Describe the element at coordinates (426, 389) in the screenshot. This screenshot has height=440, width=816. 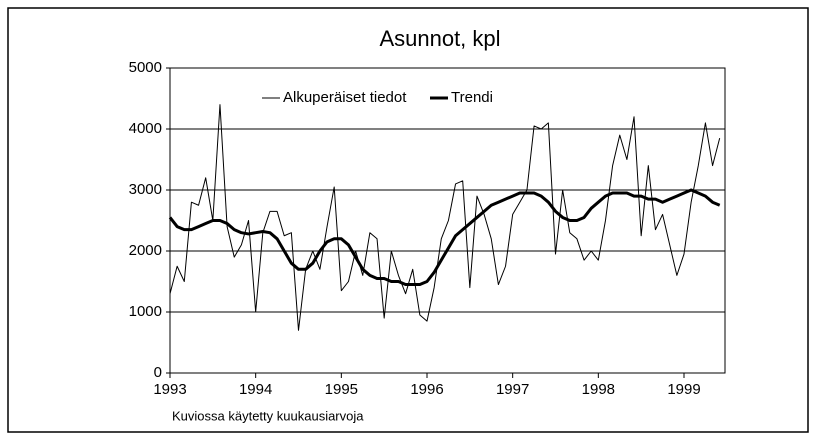
I see `x-tick-label: 1996` at that location.